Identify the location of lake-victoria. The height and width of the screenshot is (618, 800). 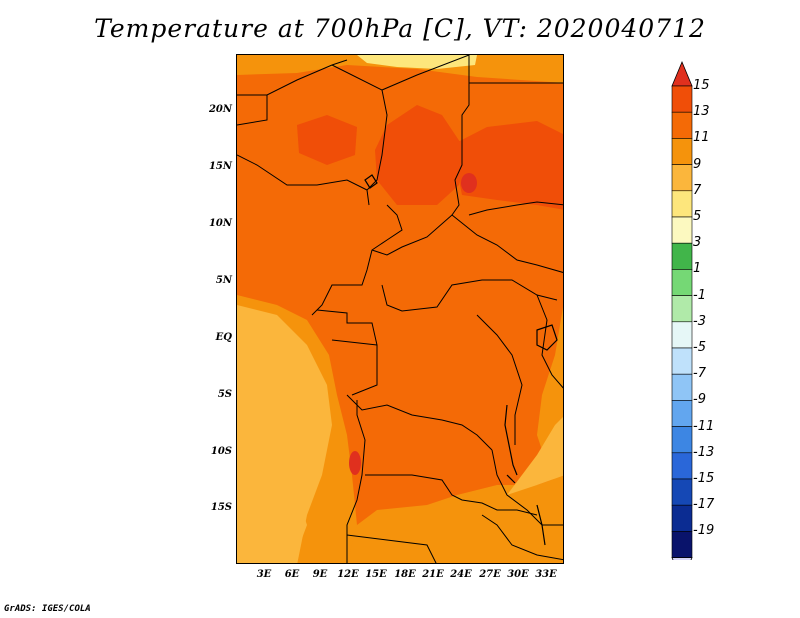
(547, 337).